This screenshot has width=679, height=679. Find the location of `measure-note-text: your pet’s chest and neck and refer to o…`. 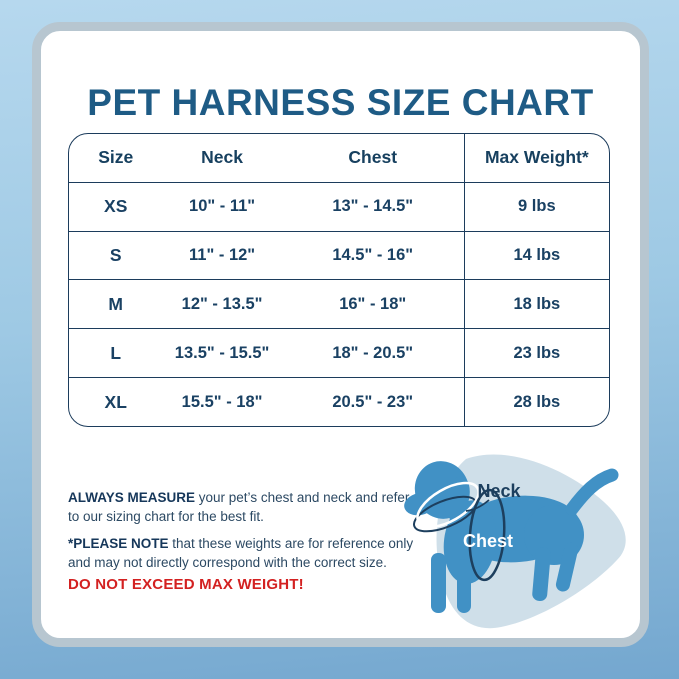

measure-note-text: your pet’s chest and neck and refer to o… is located at coordinates (239, 507).